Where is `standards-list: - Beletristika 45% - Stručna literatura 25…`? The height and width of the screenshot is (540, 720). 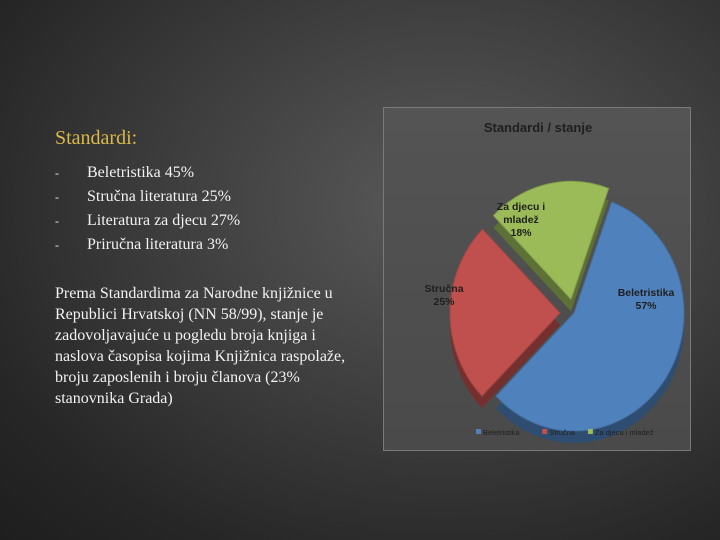 standards-list: - Beletristika 45% - Stručna literatura 25… is located at coordinates (147, 209).